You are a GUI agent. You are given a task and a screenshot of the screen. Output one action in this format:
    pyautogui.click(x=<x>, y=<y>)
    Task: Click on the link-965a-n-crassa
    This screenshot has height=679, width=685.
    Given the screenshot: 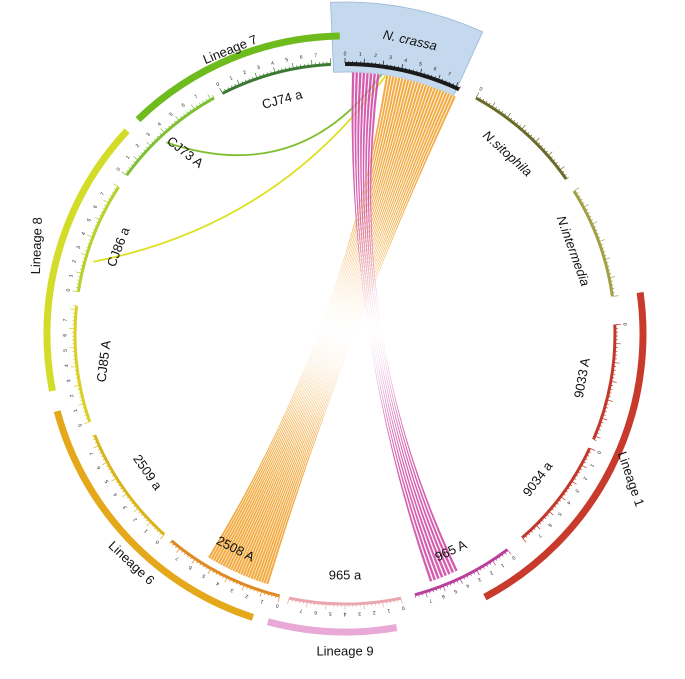 What is the action you would take?
    pyautogui.click(x=401, y=325)
    